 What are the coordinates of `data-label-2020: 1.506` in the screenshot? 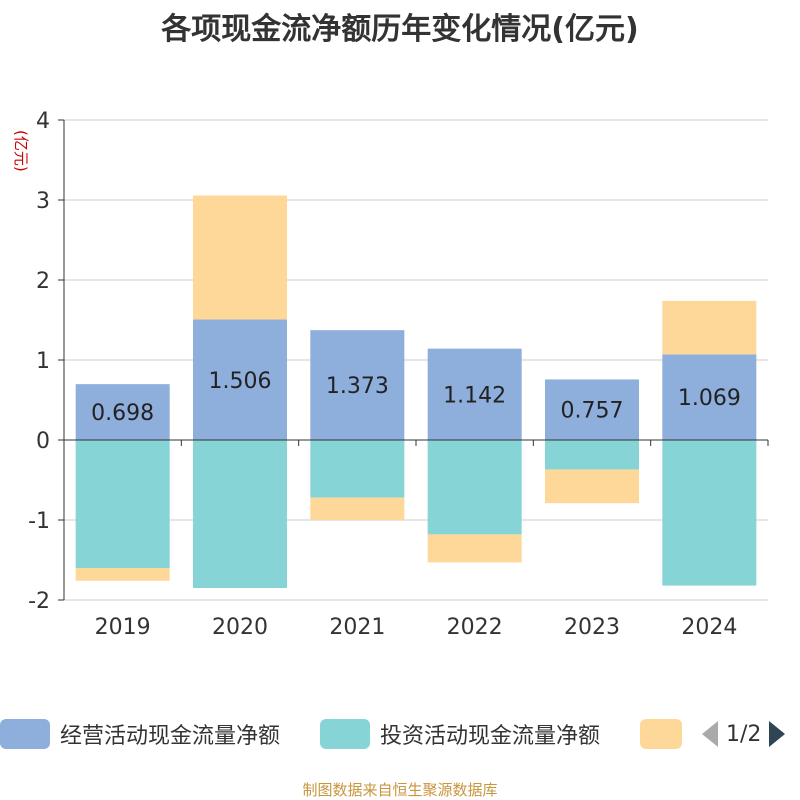 It's located at (240, 381).